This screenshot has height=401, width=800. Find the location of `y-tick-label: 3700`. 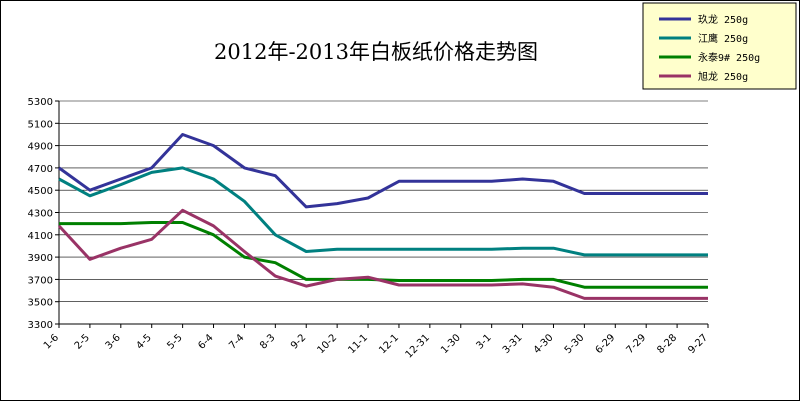

y-tick-label: 3700 is located at coordinates (40, 280).